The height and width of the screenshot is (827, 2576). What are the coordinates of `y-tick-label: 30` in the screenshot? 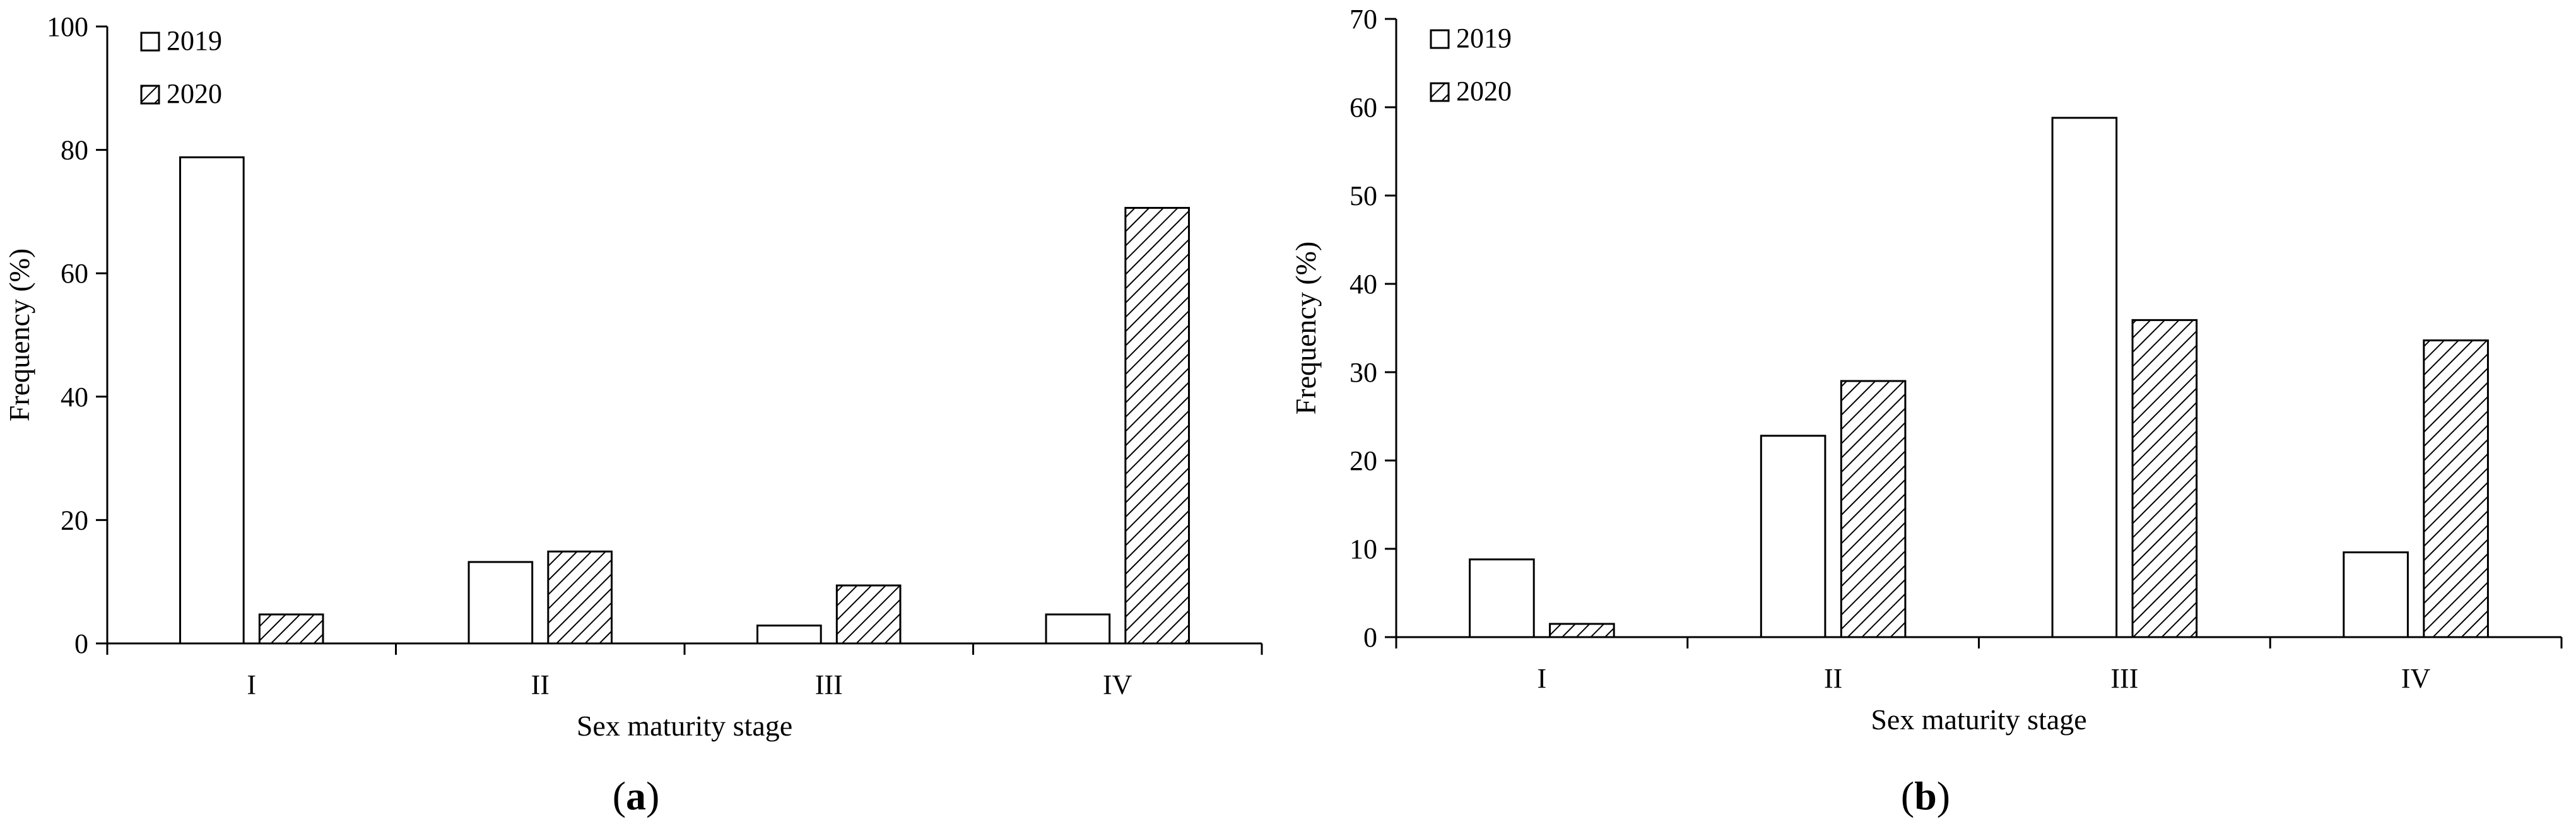 It's located at (1363, 372).